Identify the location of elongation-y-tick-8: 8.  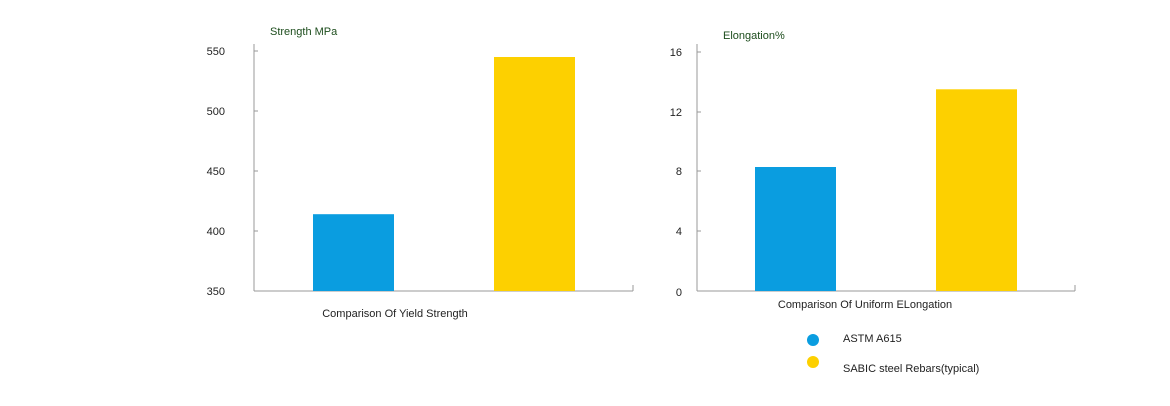
(679, 172).